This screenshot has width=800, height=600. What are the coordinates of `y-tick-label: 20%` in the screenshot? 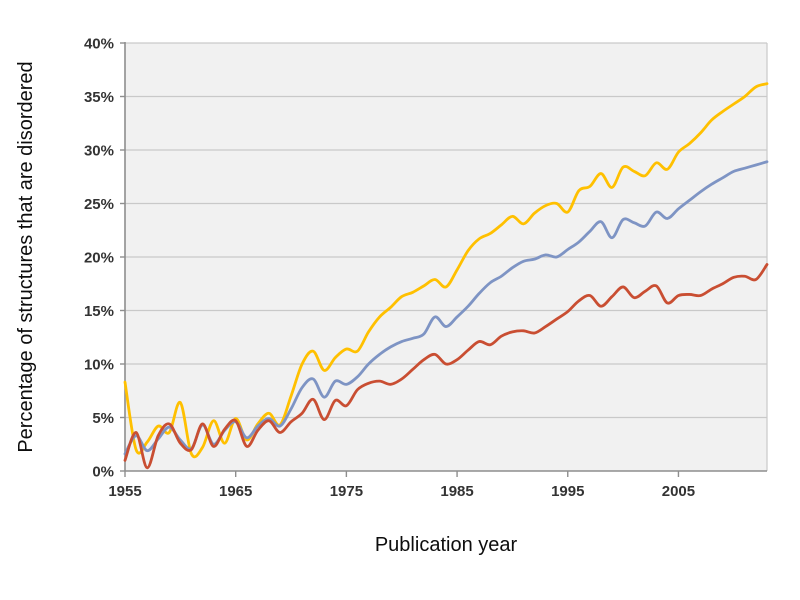 It's located at (99, 258).